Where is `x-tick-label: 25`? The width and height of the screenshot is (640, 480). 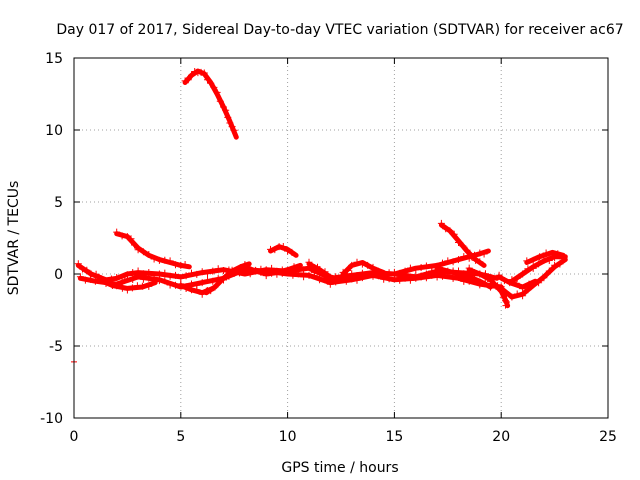 x-tick-label: 25 is located at coordinates (608, 437).